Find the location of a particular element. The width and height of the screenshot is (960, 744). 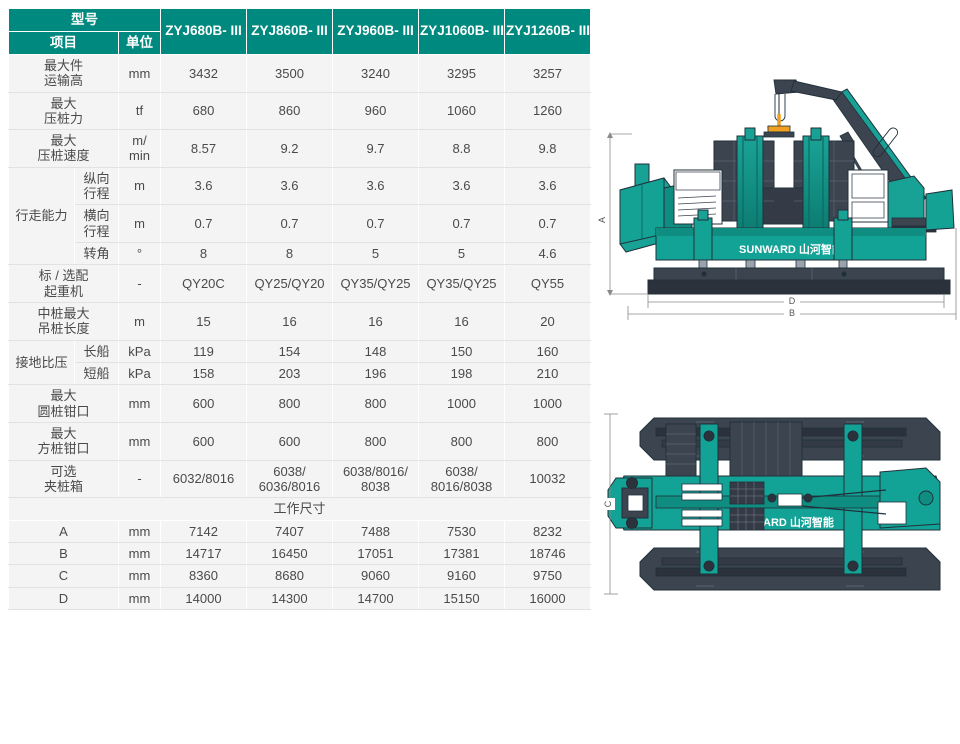

row-label: 中桩最大 吊桩长度 is located at coordinates (63, 321).